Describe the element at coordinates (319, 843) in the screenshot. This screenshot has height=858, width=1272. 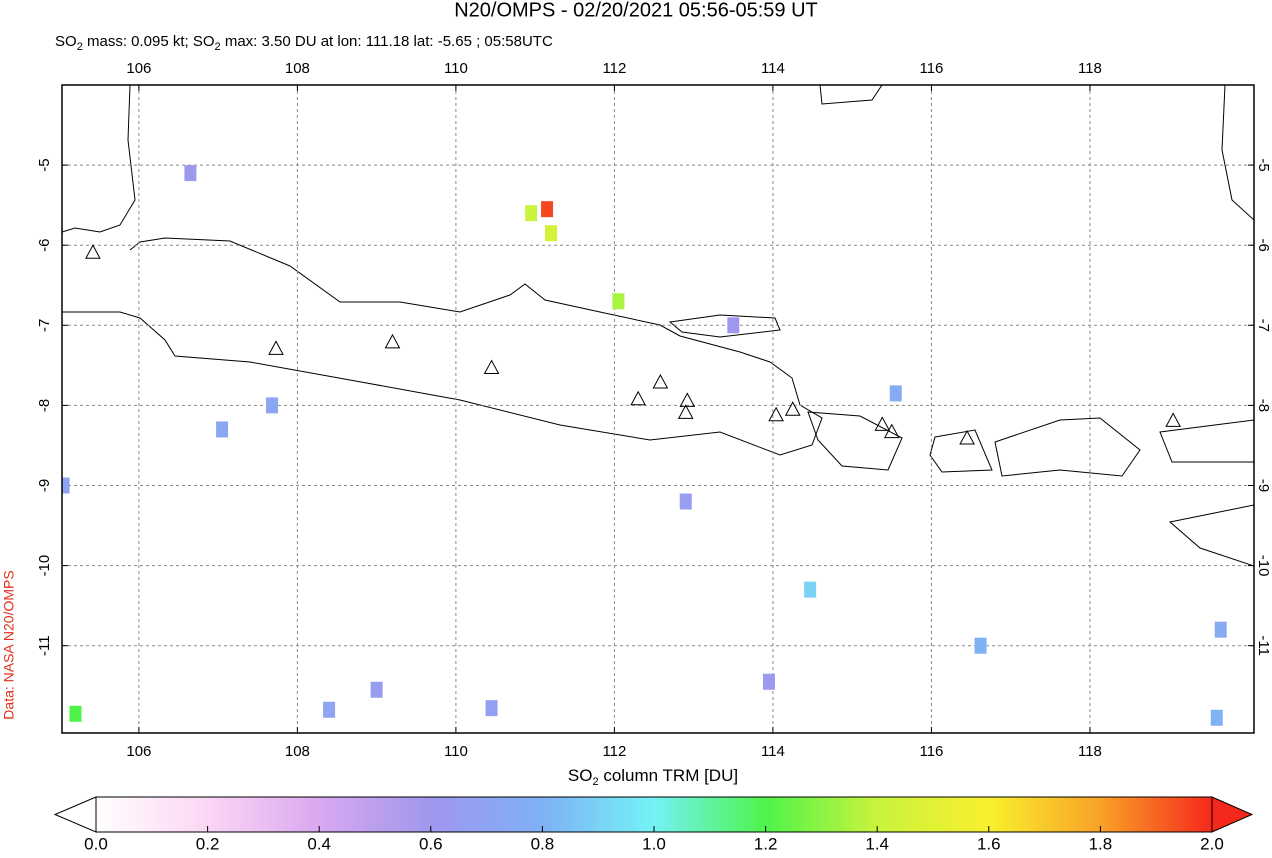
I see `colorbar-tick-label: 0.4` at that location.